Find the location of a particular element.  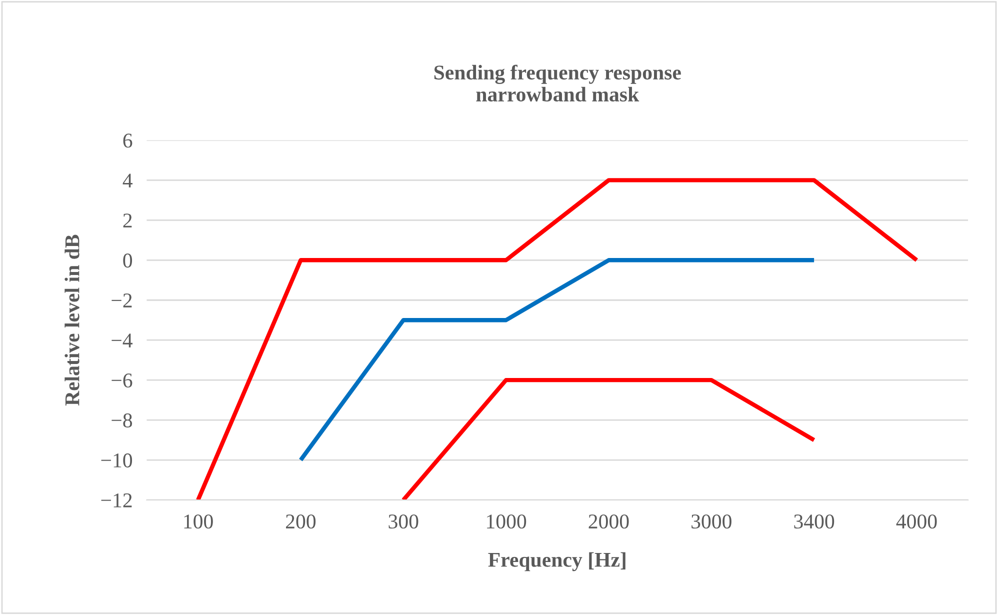

y-tick-label: −4 is located at coordinates (122, 341).